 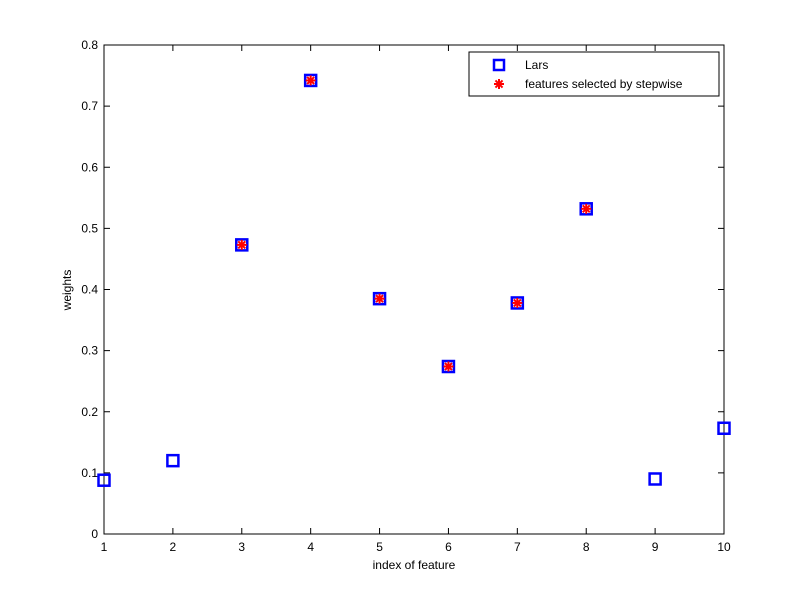 I want to click on y-tick-label: 0.2, so click(x=89, y=412).